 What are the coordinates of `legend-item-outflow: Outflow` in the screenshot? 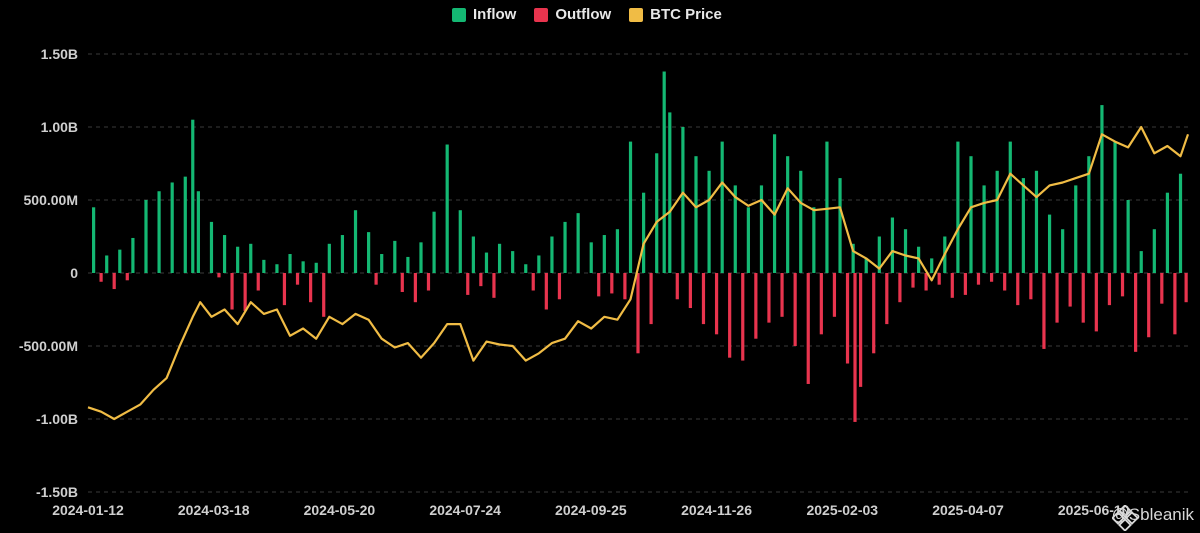 It's located at (572, 14).